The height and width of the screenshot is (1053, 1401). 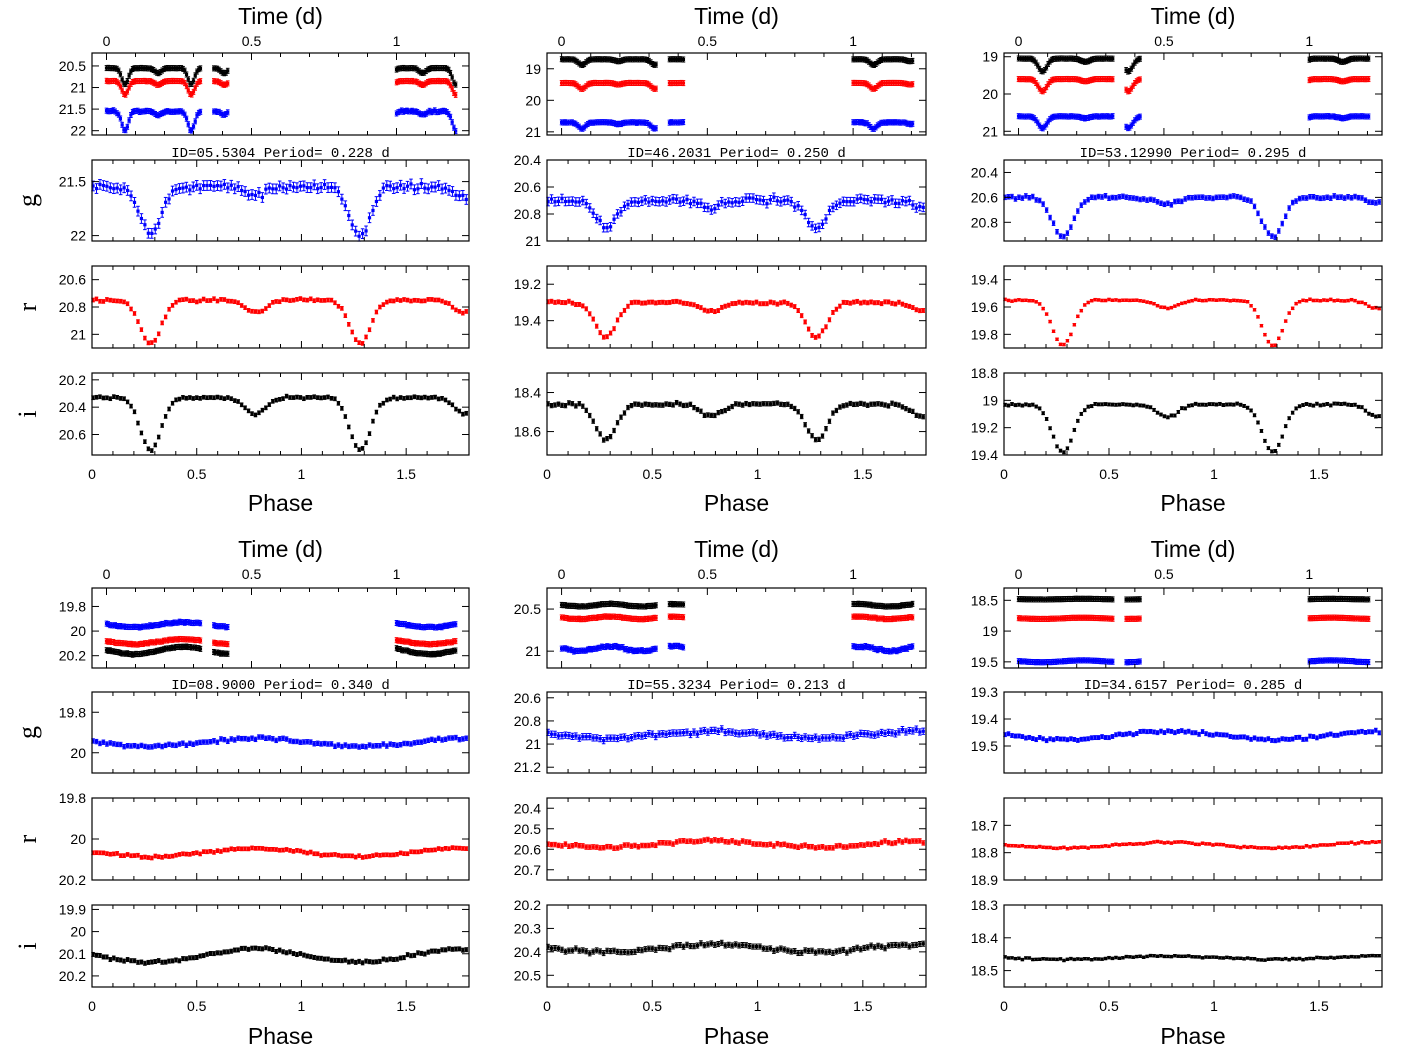 What do you see at coordinates (990, 94) in the screenshot?
I see `star-53-12990-time-ytick-label: 20` at bounding box center [990, 94].